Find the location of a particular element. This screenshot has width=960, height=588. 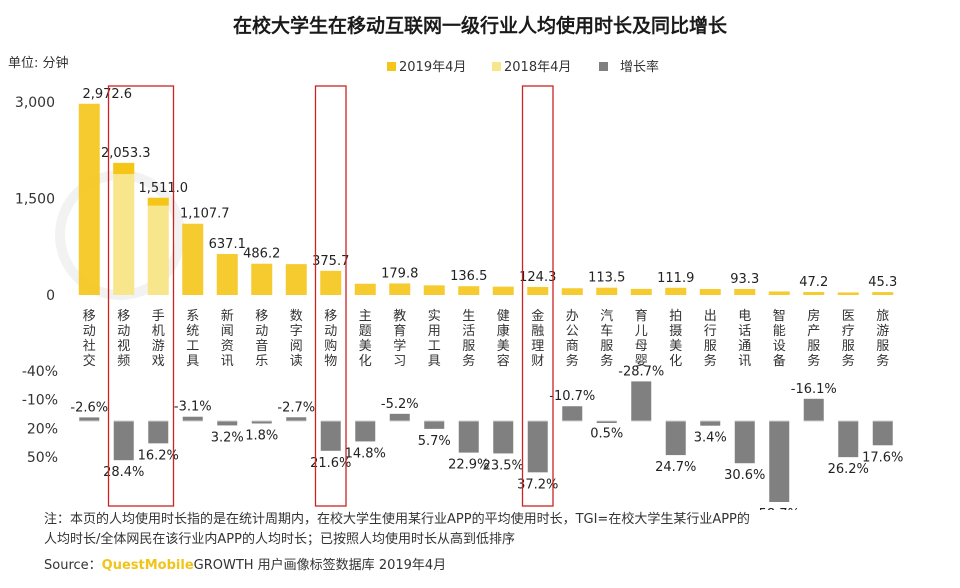

y-tick-label: 3,000 is located at coordinates (35, 103).